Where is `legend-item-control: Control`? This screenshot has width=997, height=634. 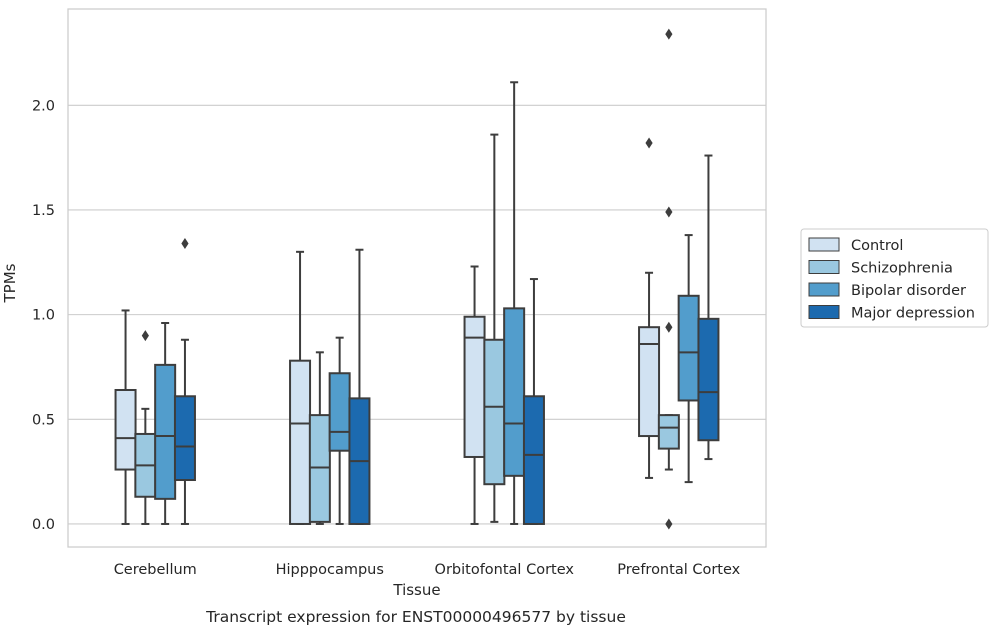
legend-item-control: Control is located at coordinates (855, 245).